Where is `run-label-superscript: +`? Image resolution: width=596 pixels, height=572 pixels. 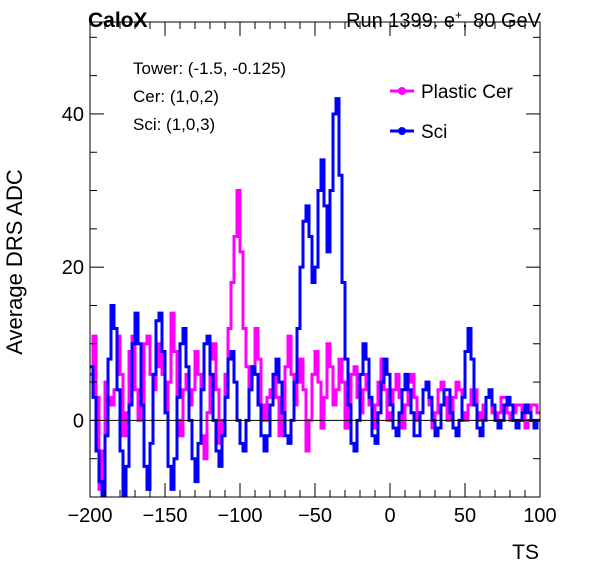 run-label-superscript: + is located at coordinates (458, 15).